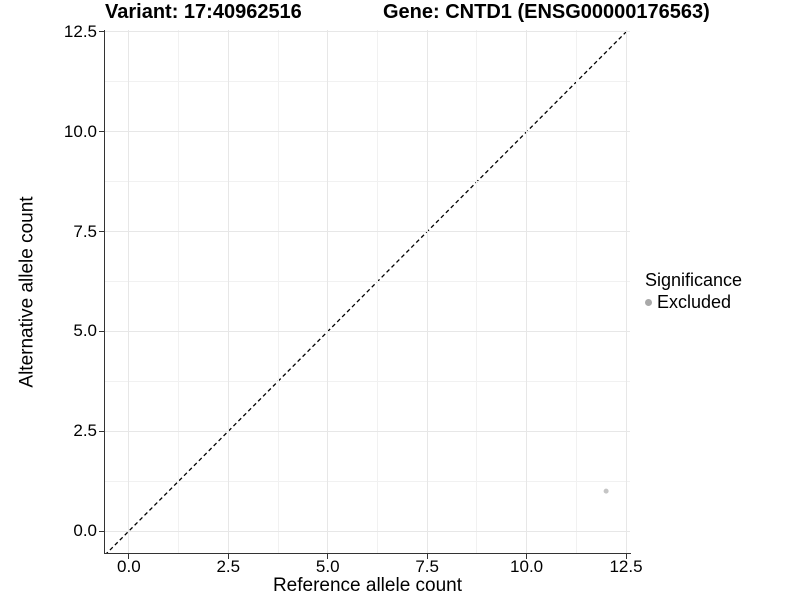 The width and height of the screenshot is (800, 600). I want to click on y-axis-line, so click(104, 292).